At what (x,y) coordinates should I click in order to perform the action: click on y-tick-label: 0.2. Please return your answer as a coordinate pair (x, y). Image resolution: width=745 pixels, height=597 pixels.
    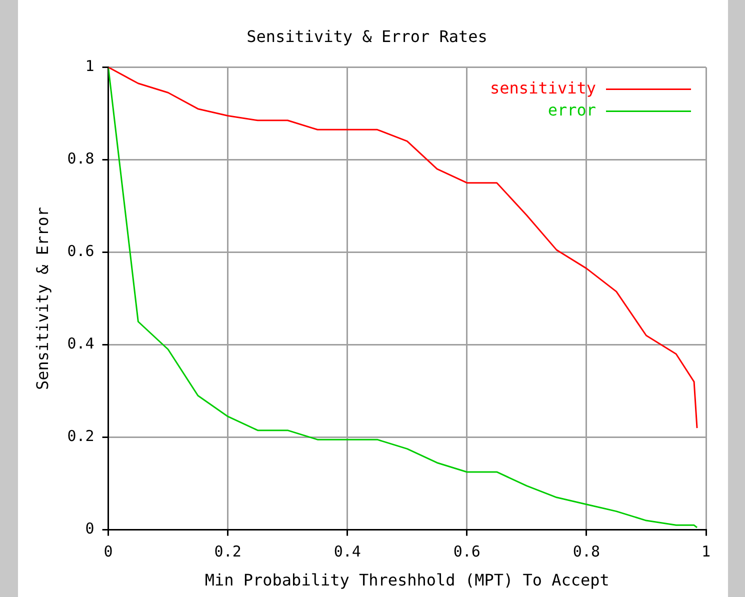
    Looking at the image, I should click on (80, 436).